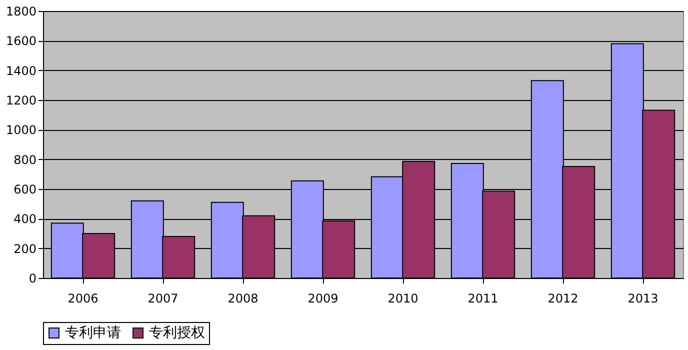 The image size is (688, 350). What do you see at coordinates (643, 299) in the screenshot?
I see `x-tick-label: 2013` at bounding box center [643, 299].